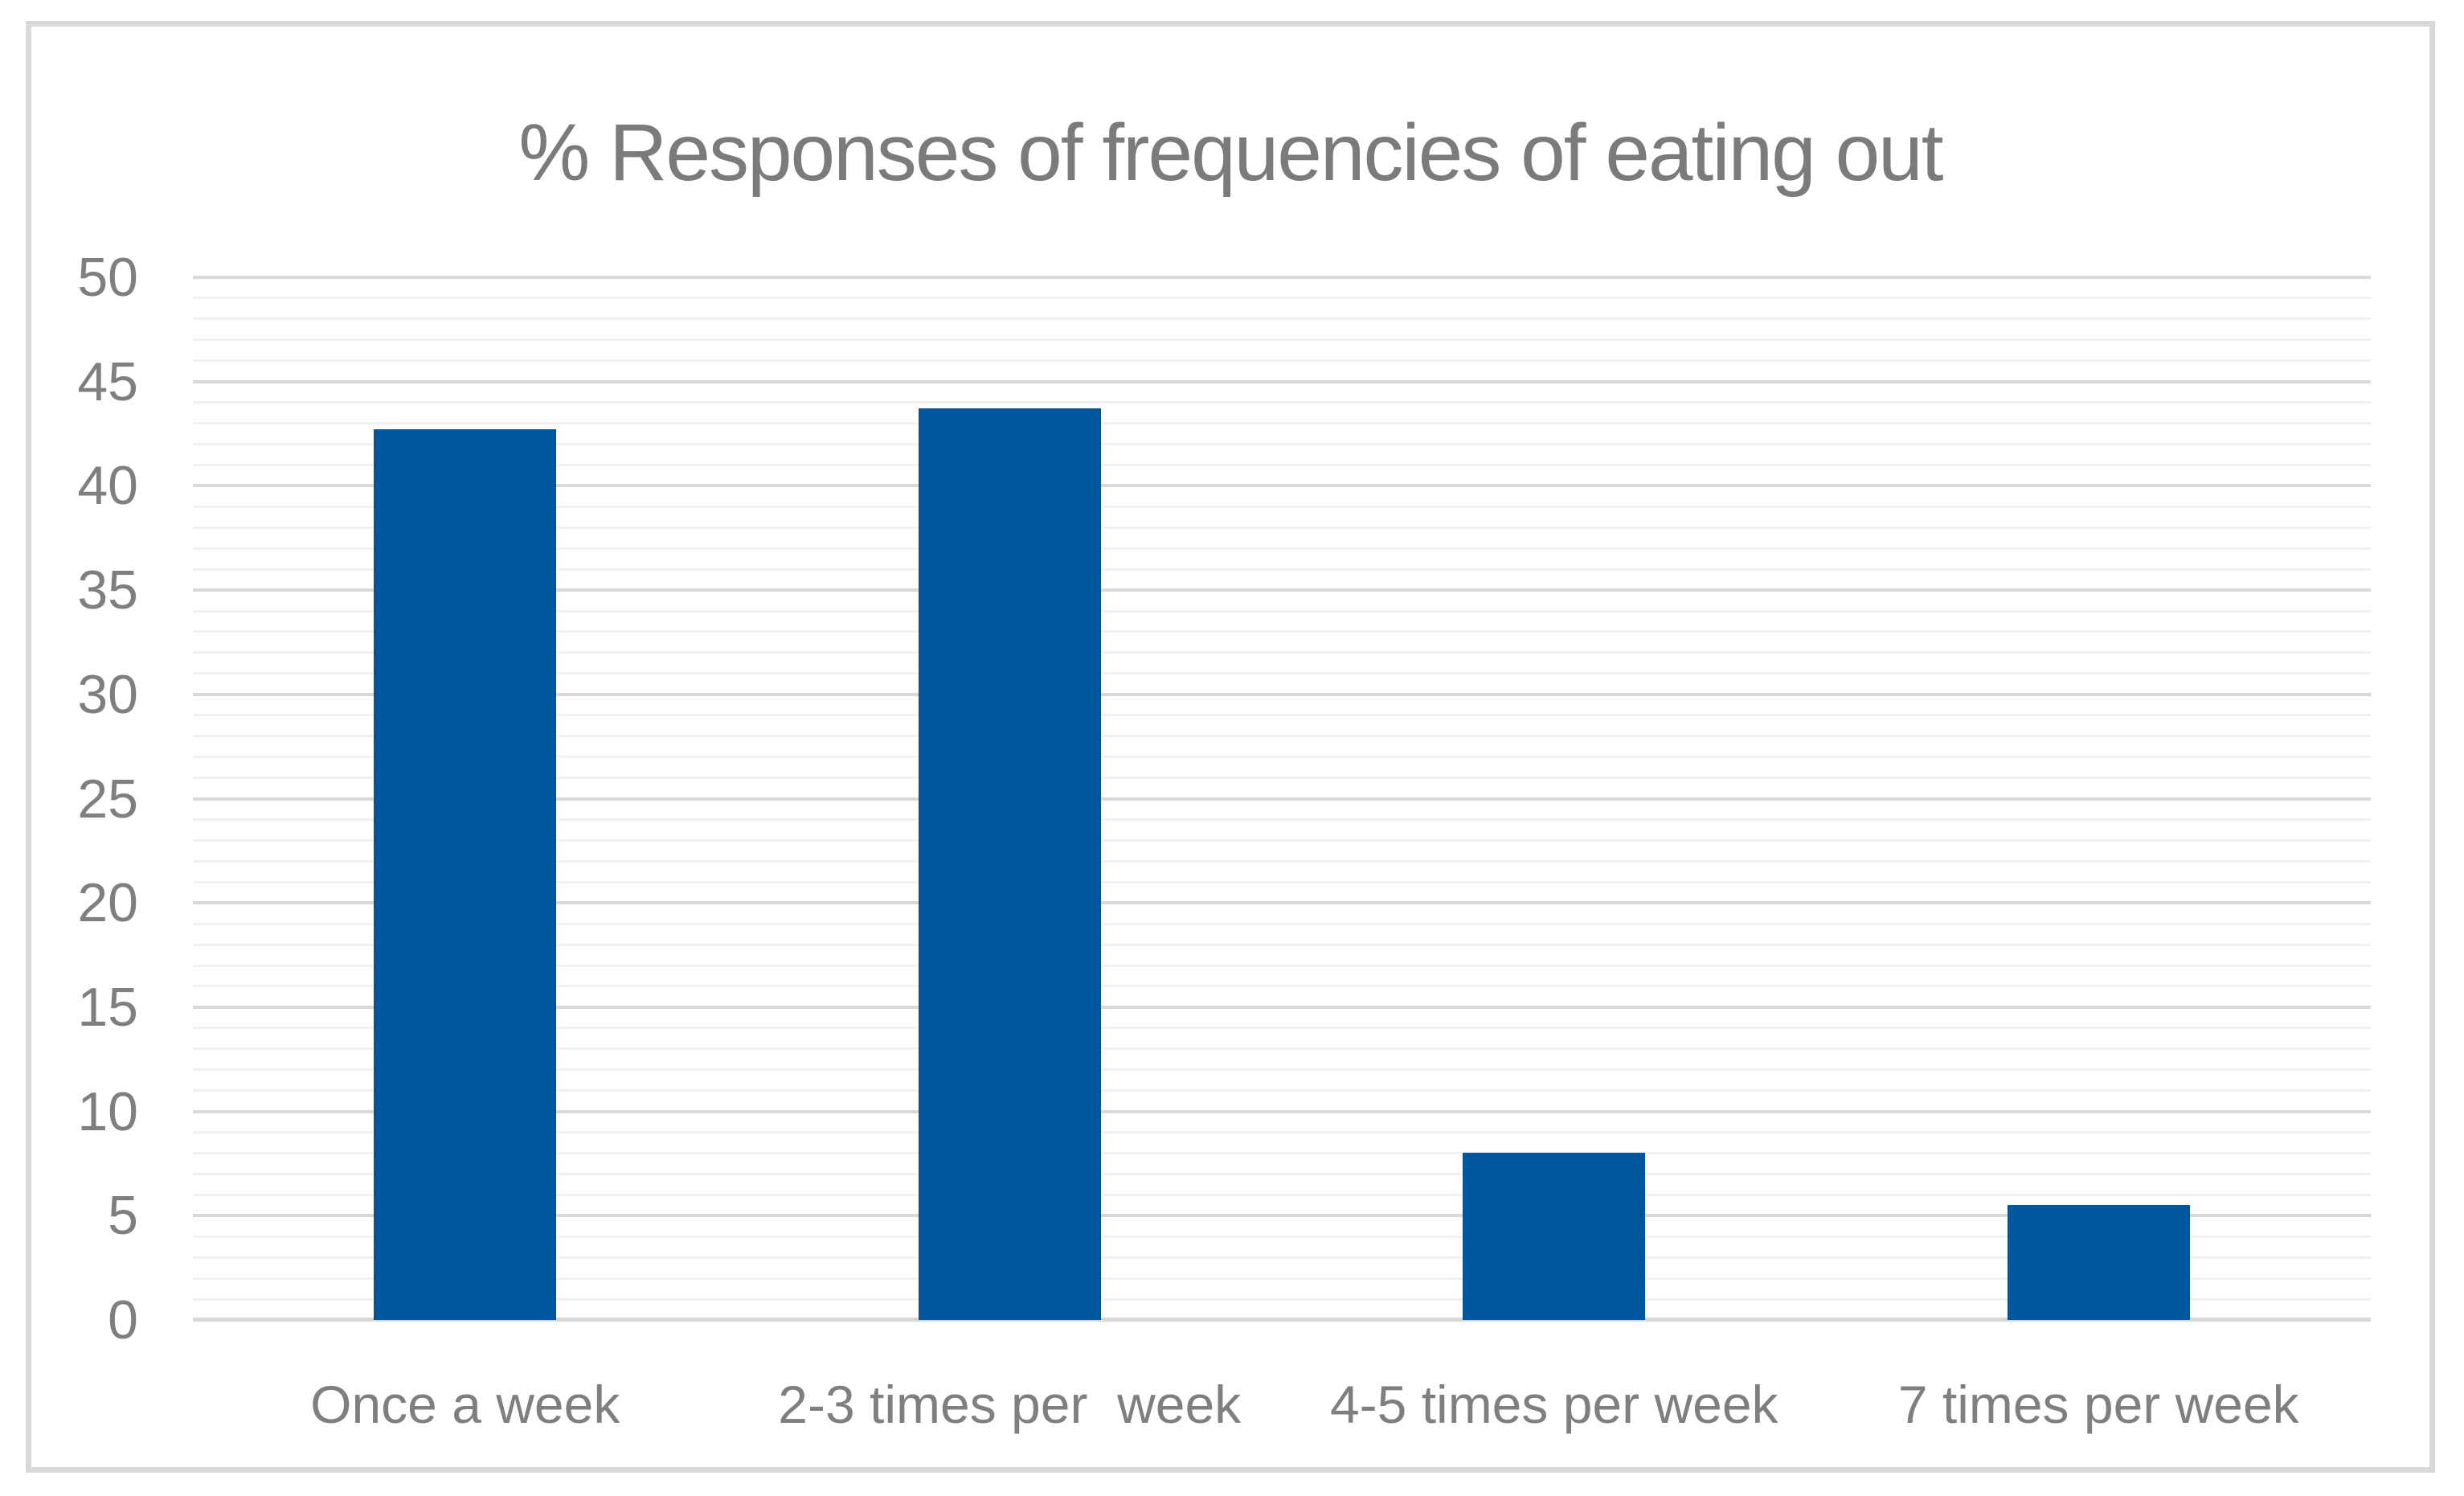 The height and width of the screenshot is (1496, 2464). I want to click on x-category-label-once-a-week: Once a week, so click(465, 1404).